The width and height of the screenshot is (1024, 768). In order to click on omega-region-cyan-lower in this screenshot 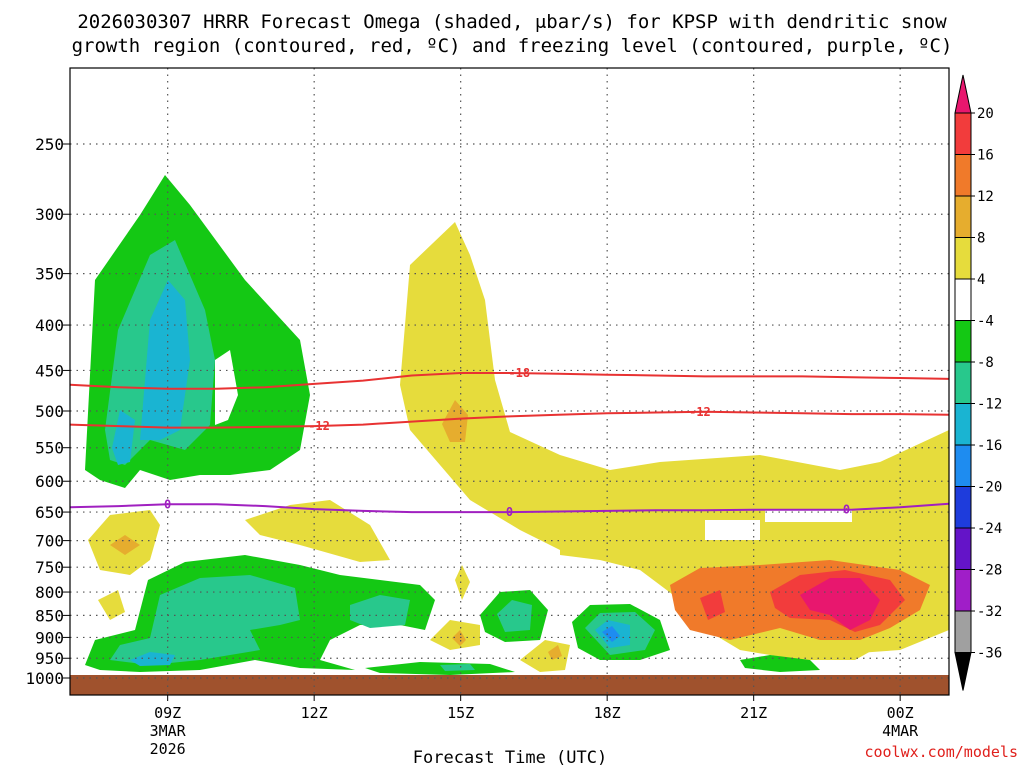, I will do `click(152, 659)`.